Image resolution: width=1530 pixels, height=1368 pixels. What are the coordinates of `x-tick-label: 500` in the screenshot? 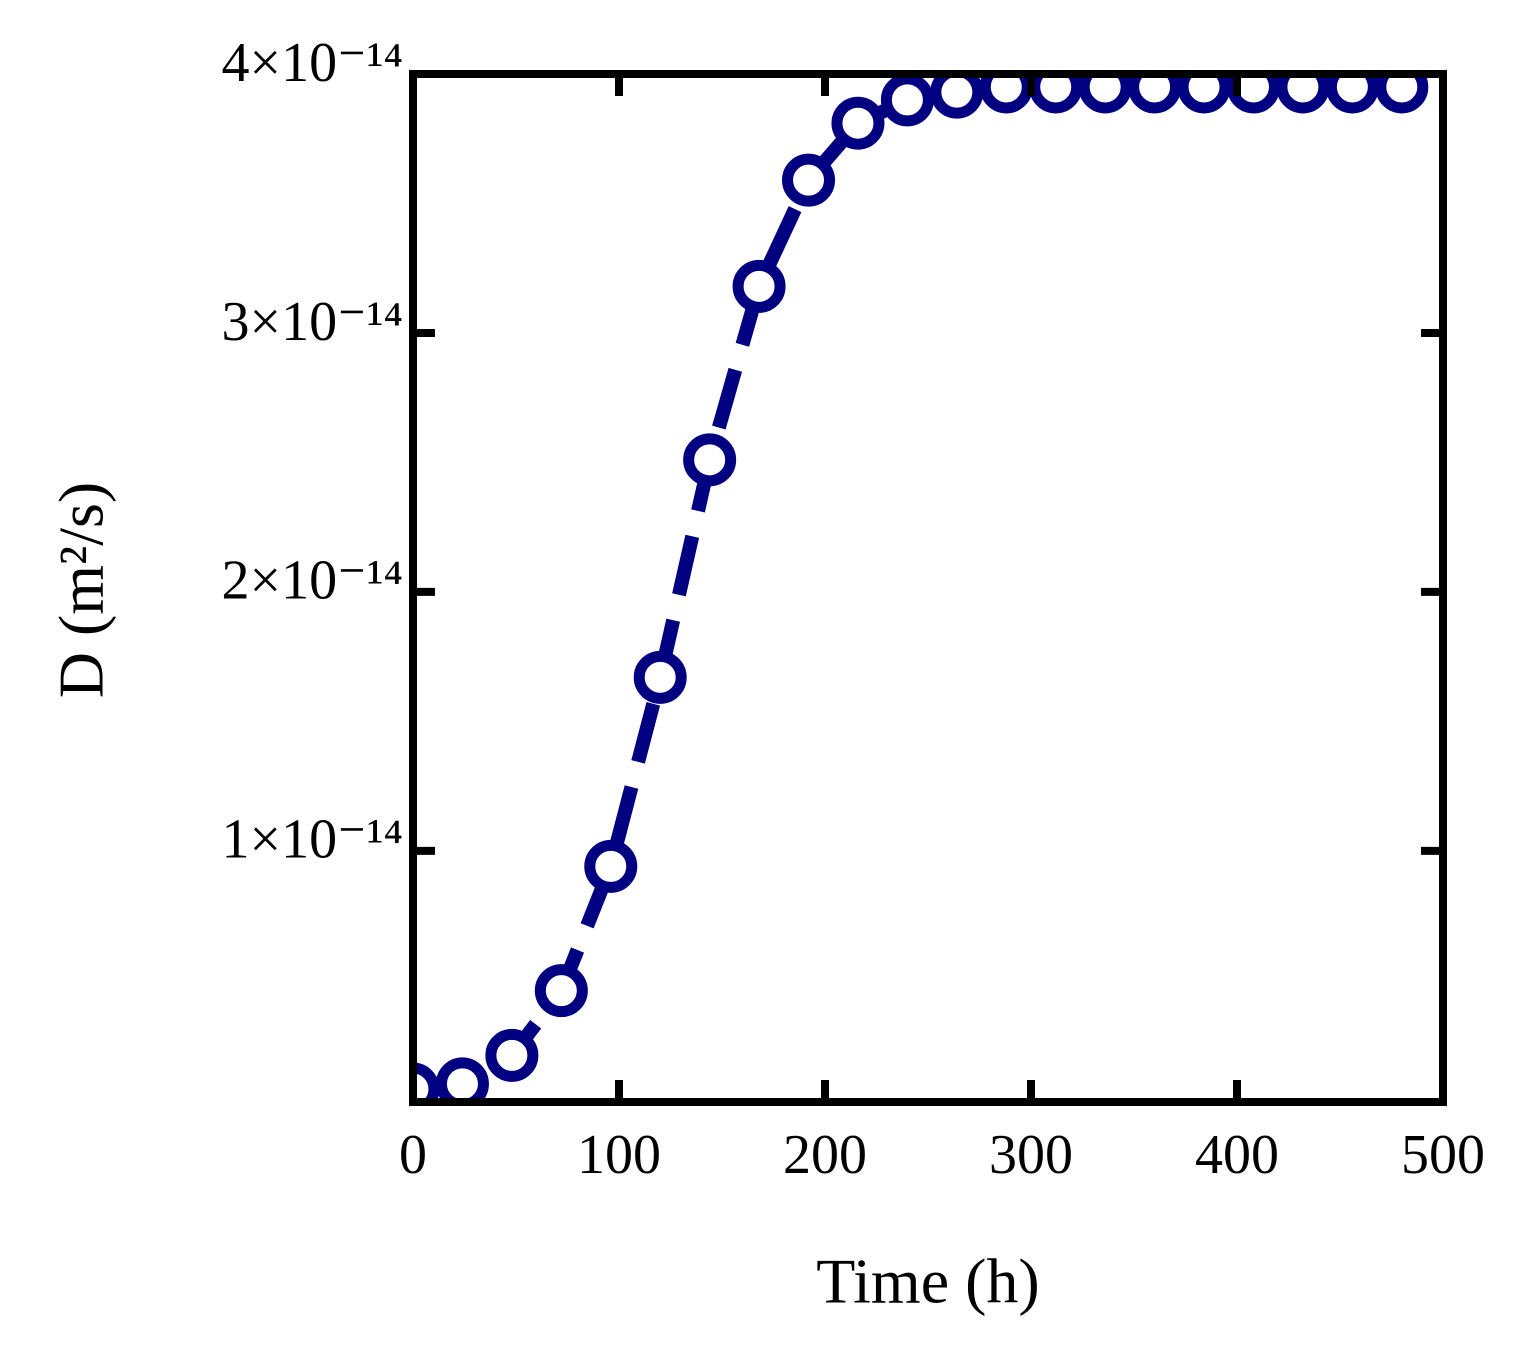 It's located at (1443, 1155).